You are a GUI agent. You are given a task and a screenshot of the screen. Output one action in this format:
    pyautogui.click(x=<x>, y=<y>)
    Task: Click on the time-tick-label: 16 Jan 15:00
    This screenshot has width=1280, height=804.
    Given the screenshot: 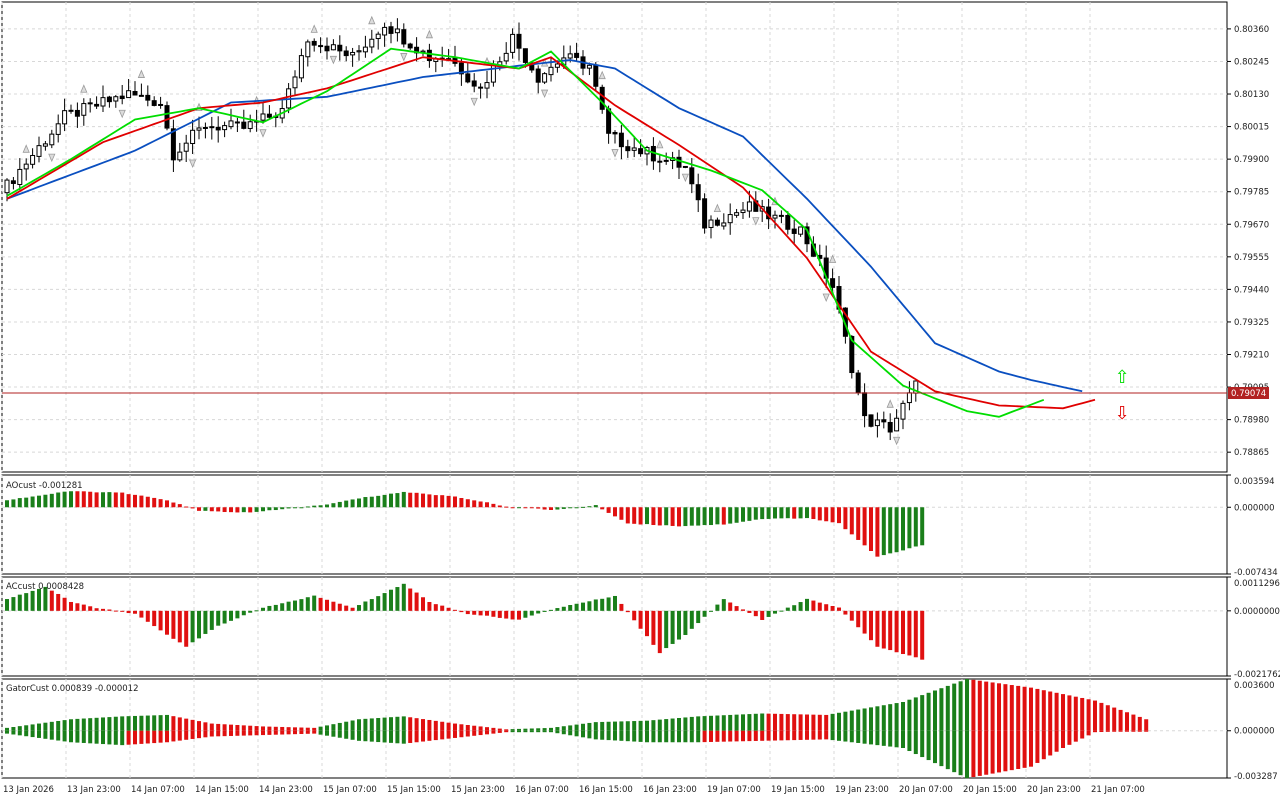 What is the action you would take?
    pyautogui.click(x=606, y=790)
    